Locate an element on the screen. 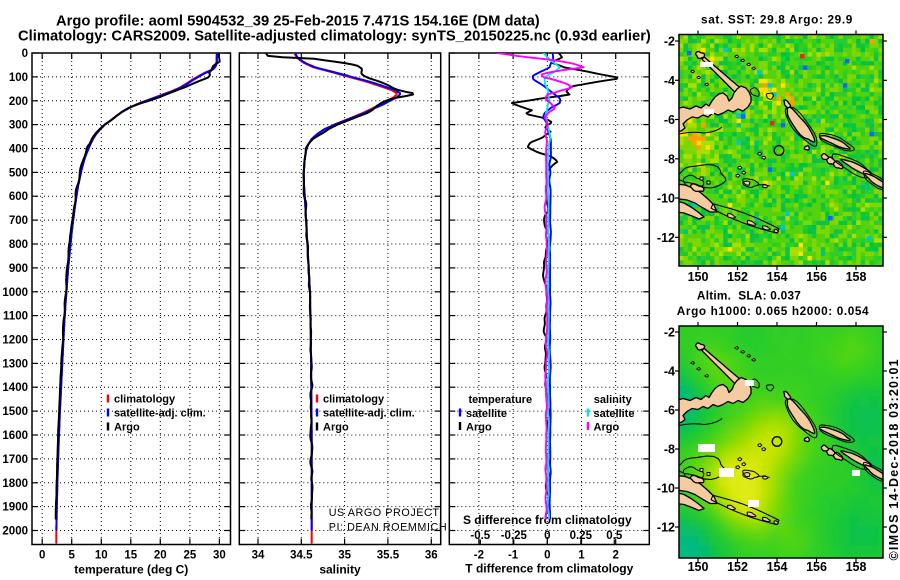  svg-text: Argo h1000: 0.065 h2000: 0.054 is located at coordinates (773, 311).